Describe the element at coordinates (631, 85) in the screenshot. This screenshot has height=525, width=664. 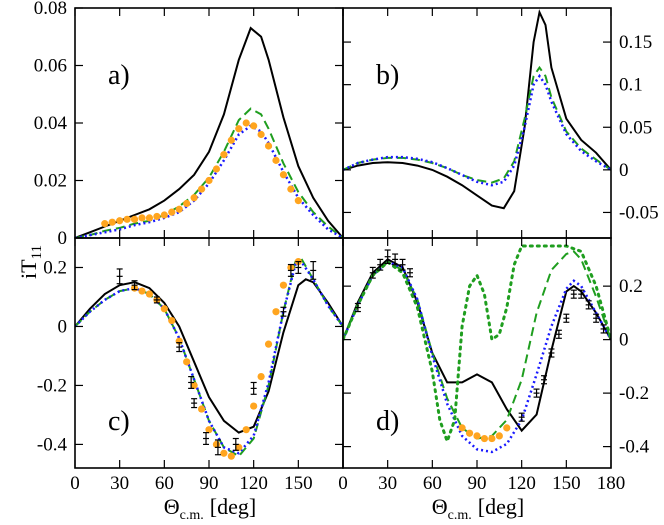
I see `y-tick-label-b: 0.1` at that location.